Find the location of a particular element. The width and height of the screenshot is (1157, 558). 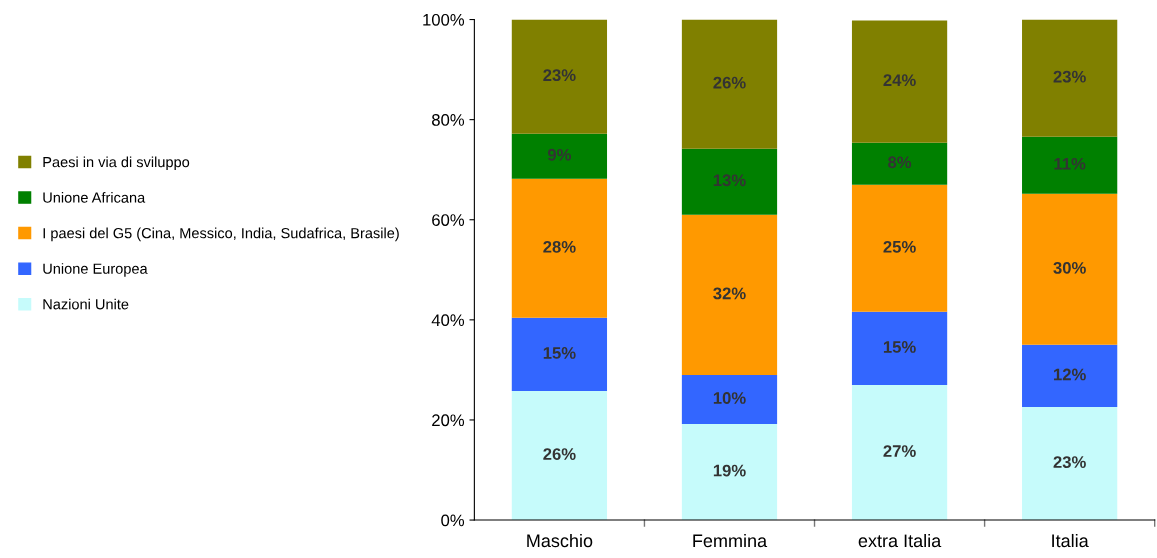

x-tick-label: extra Italia is located at coordinates (900, 540).